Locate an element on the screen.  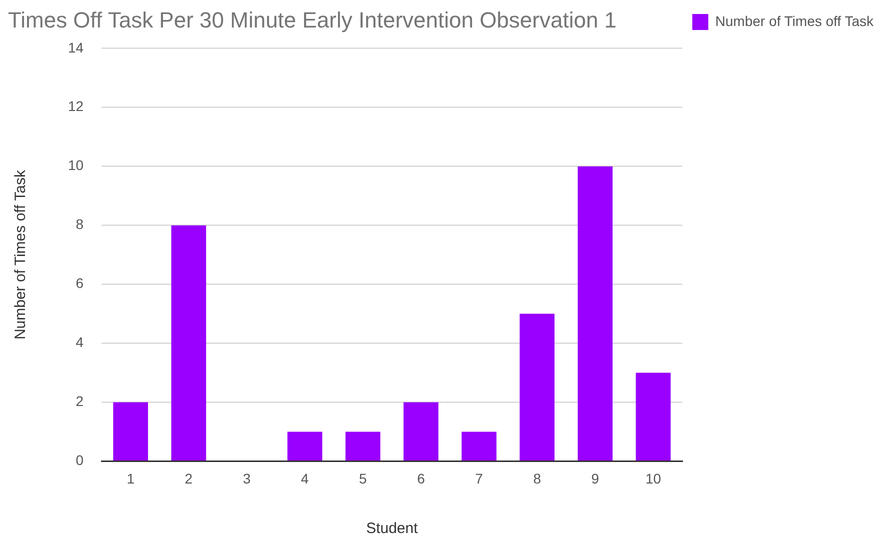
y-tick-label: 10 is located at coordinates (76, 165).